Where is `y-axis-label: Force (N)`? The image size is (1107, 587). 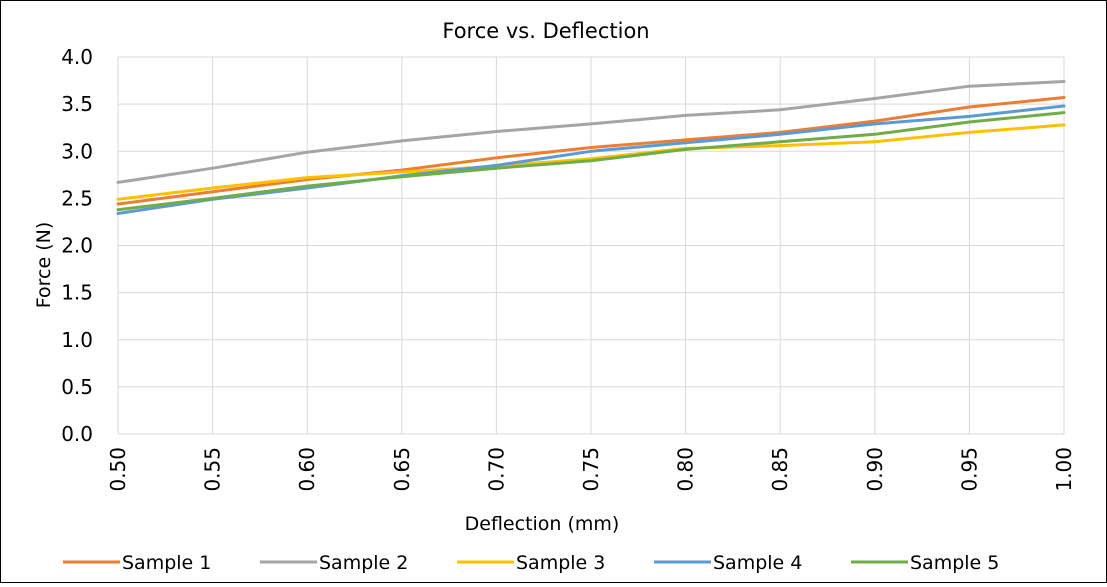 y-axis-label: Force (N) is located at coordinates (44, 265).